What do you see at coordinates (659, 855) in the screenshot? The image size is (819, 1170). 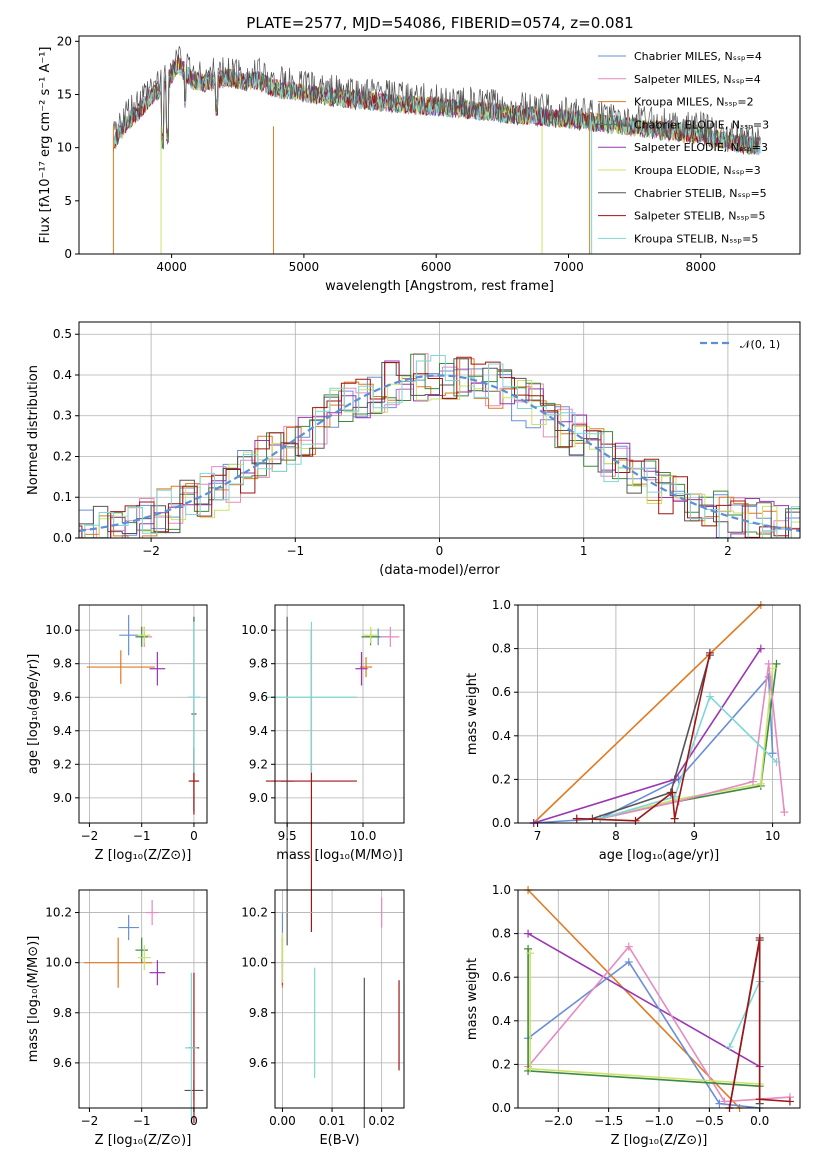 I see `x-axis-label: age [log₁₀(age/yr)]` at bounding box center [659, 855].